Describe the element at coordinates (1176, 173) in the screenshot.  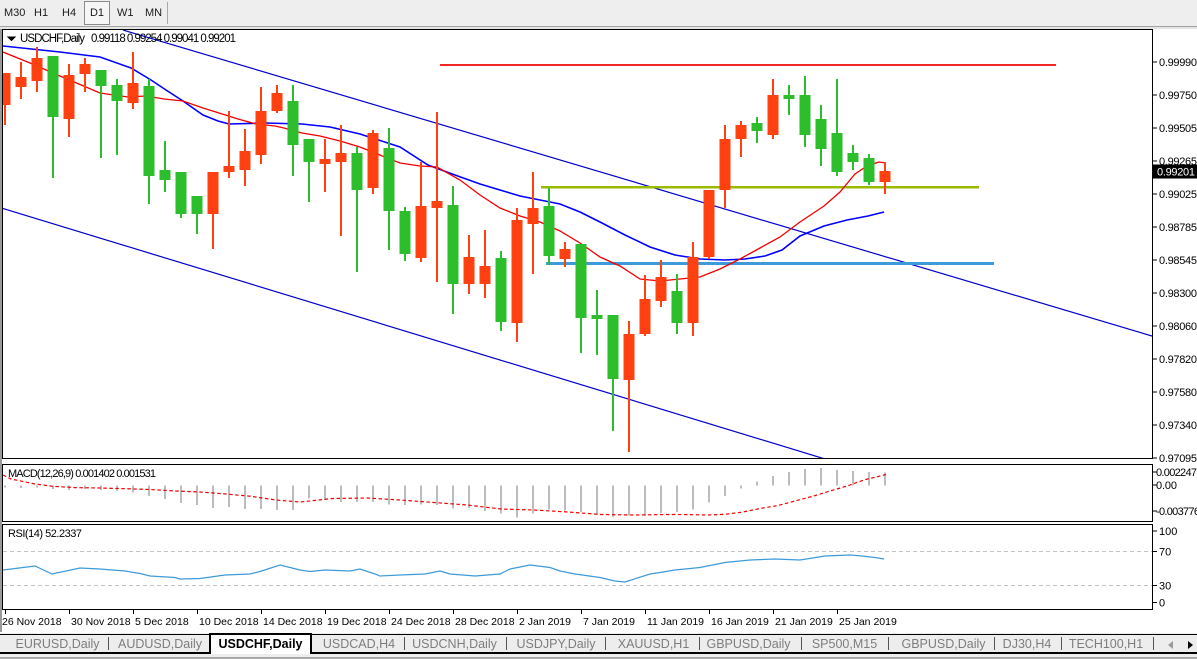
I see `svg-text: 0.99201` at that location.